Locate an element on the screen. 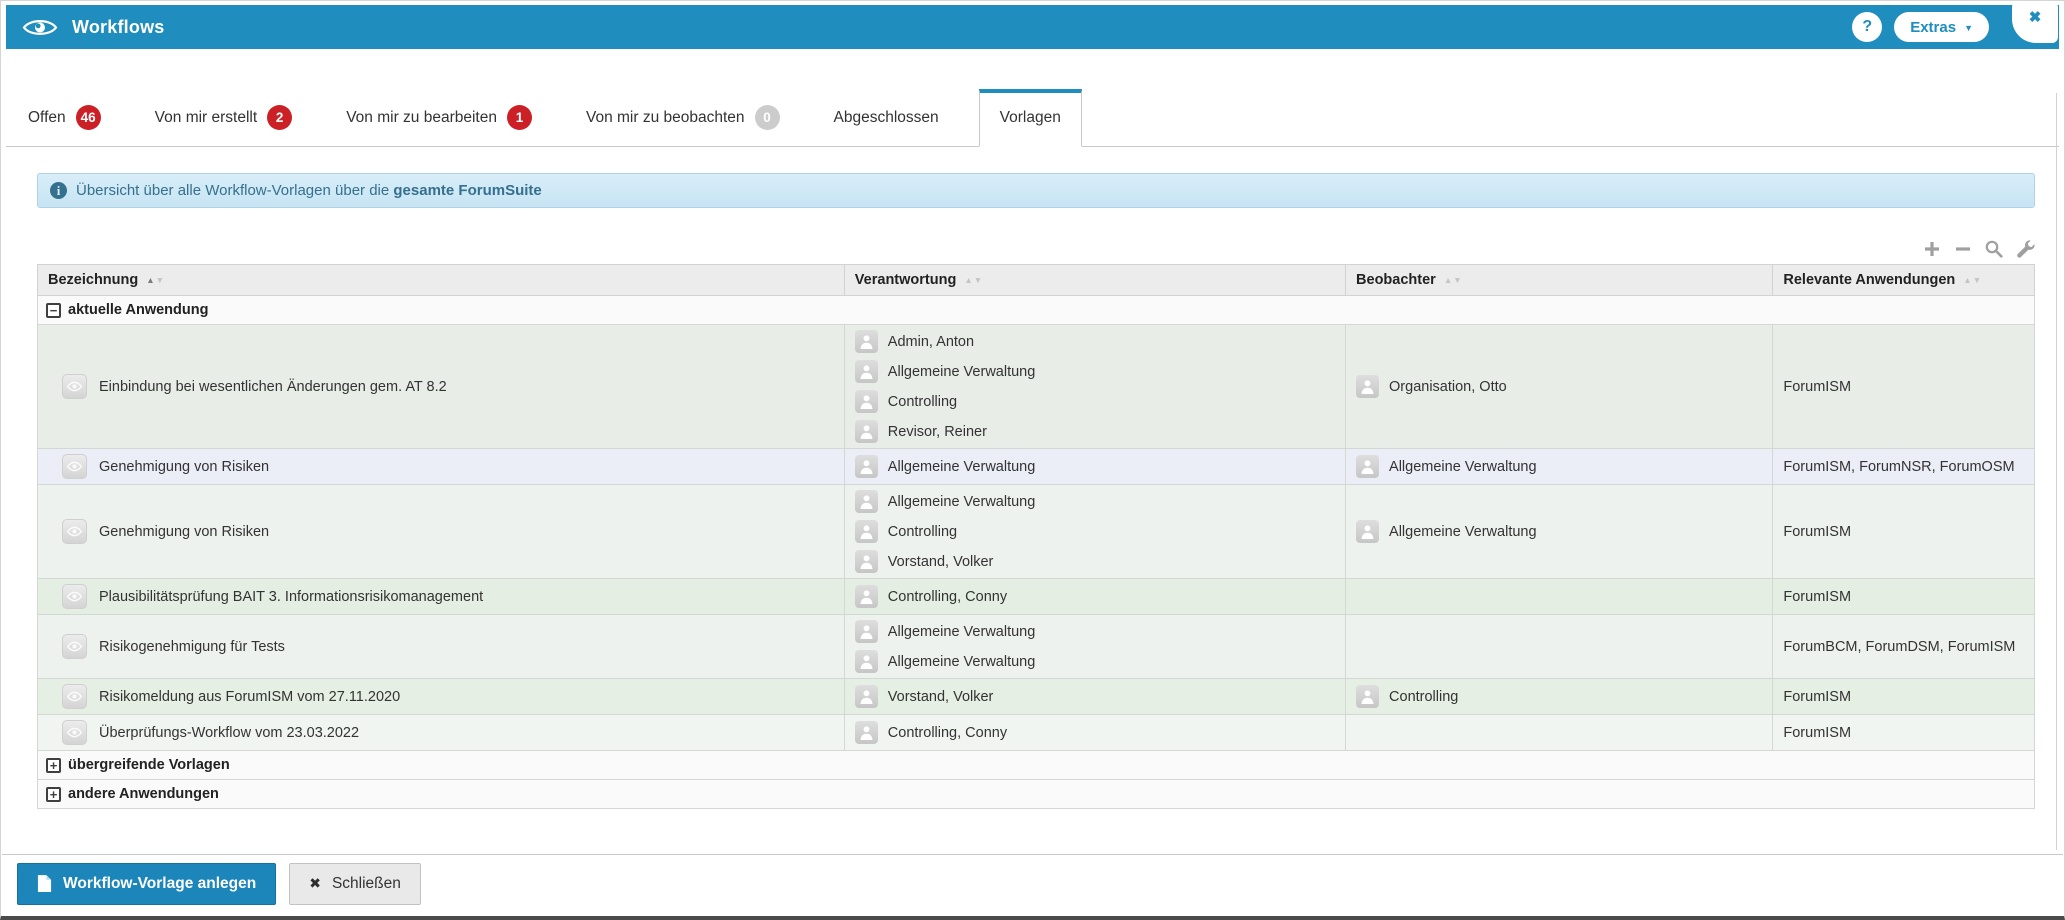 This screenshot has width=2065, height=920. close-button: ✖ Schließen is located at coordinates (355, 883).